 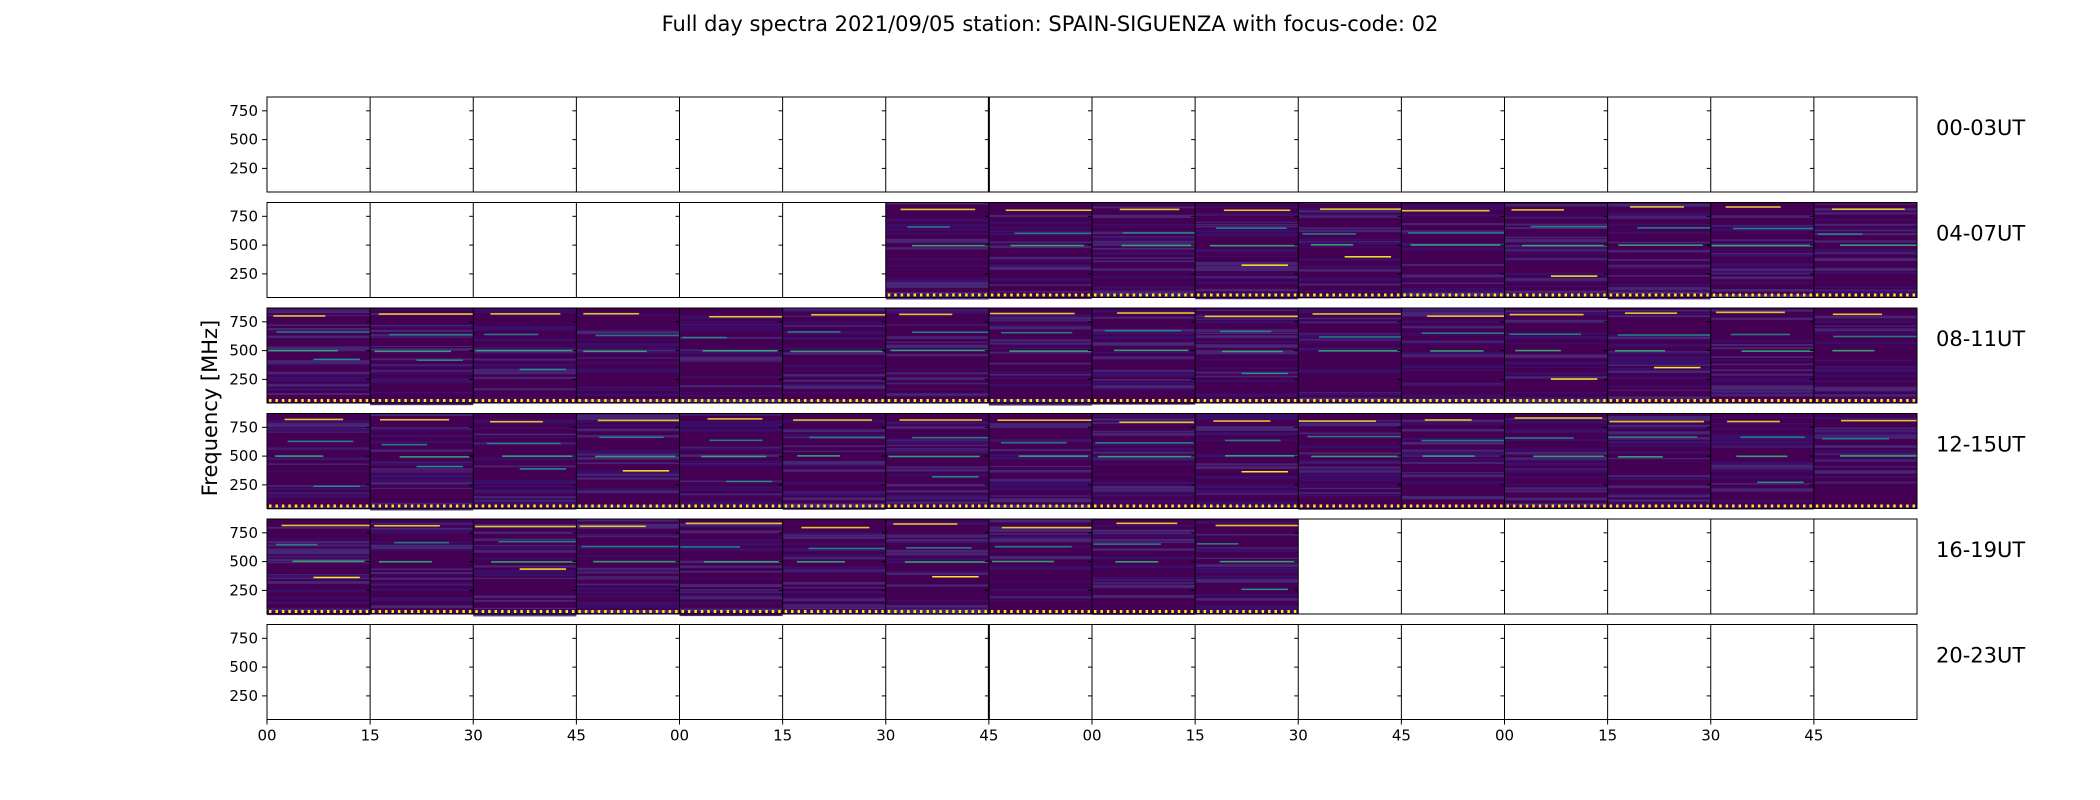 I want to click on y-axis-label: Frequency [MHz], so click(x=210, y=408).